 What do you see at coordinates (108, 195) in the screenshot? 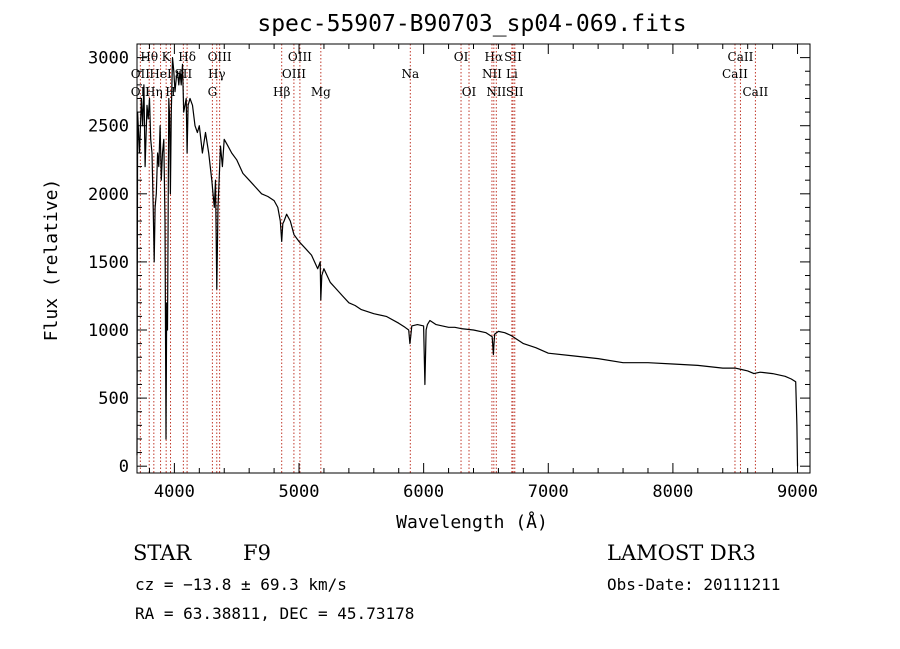
I see `y-tick-label: 2000` at bounding box center [108, 195].